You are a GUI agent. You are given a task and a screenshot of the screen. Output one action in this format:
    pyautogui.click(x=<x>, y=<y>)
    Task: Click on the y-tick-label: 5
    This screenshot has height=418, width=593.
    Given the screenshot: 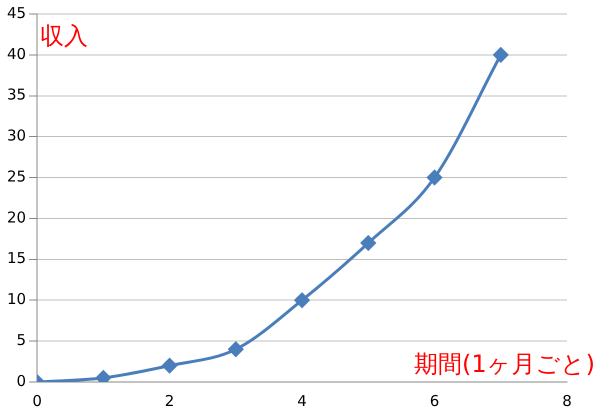 What is the action you would take?
    pyautogui.click(x=21, y=340)
    